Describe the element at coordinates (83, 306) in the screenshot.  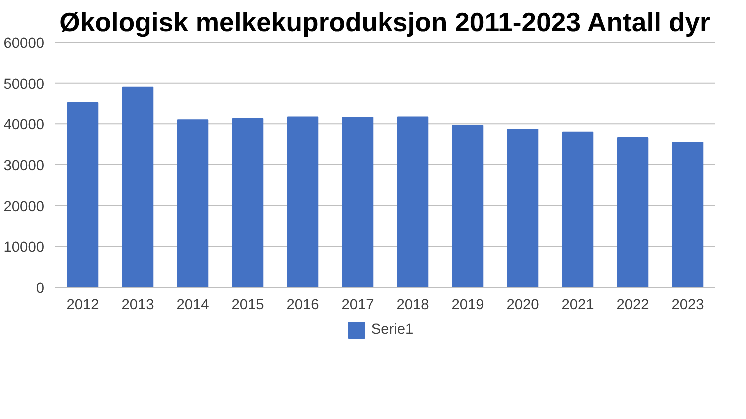
I see `x-tick-label: 2012` at that location.